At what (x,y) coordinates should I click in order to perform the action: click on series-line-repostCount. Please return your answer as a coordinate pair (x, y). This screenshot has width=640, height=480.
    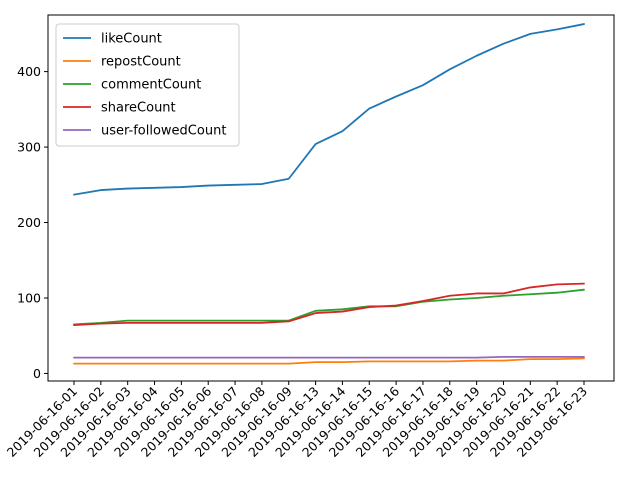
    Looking at the image, I should click on (329, 361).